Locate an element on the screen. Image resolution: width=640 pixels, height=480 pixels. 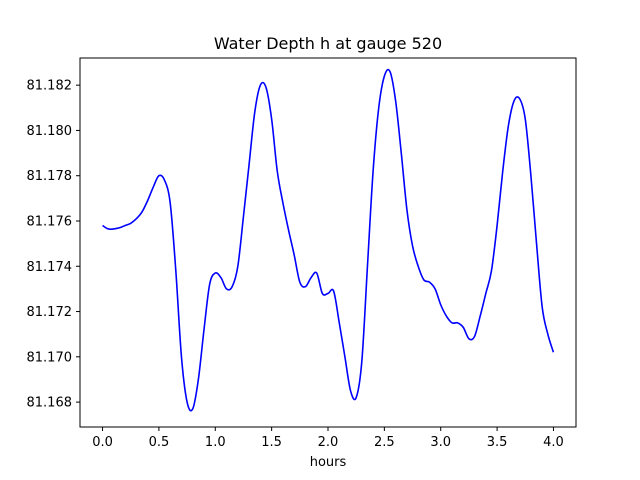
x-tick-label: 0.5 is located at coordinates (159, 442).